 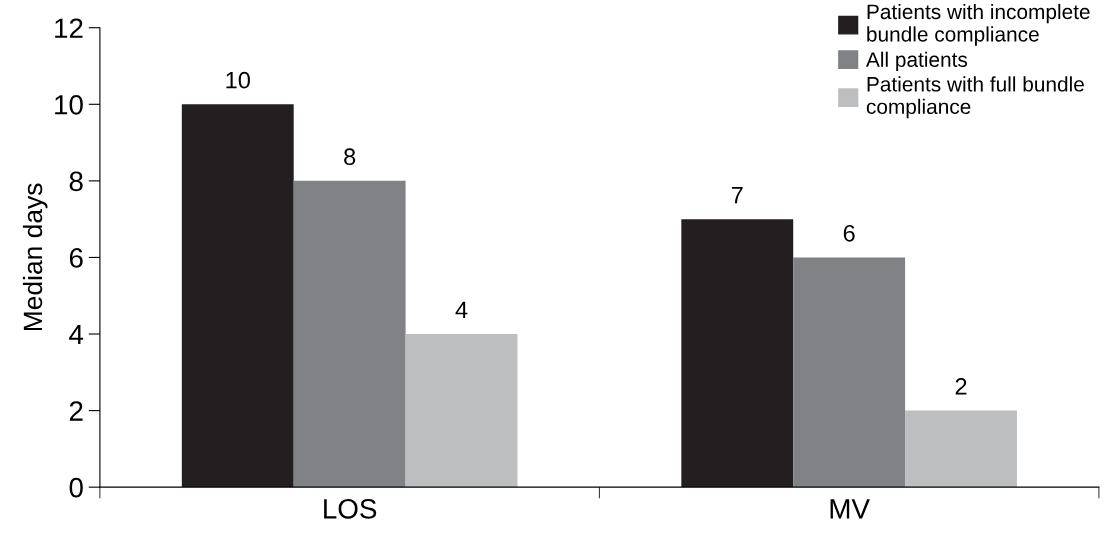 I want to click on data-label: 4, so click(x=461, y=309).